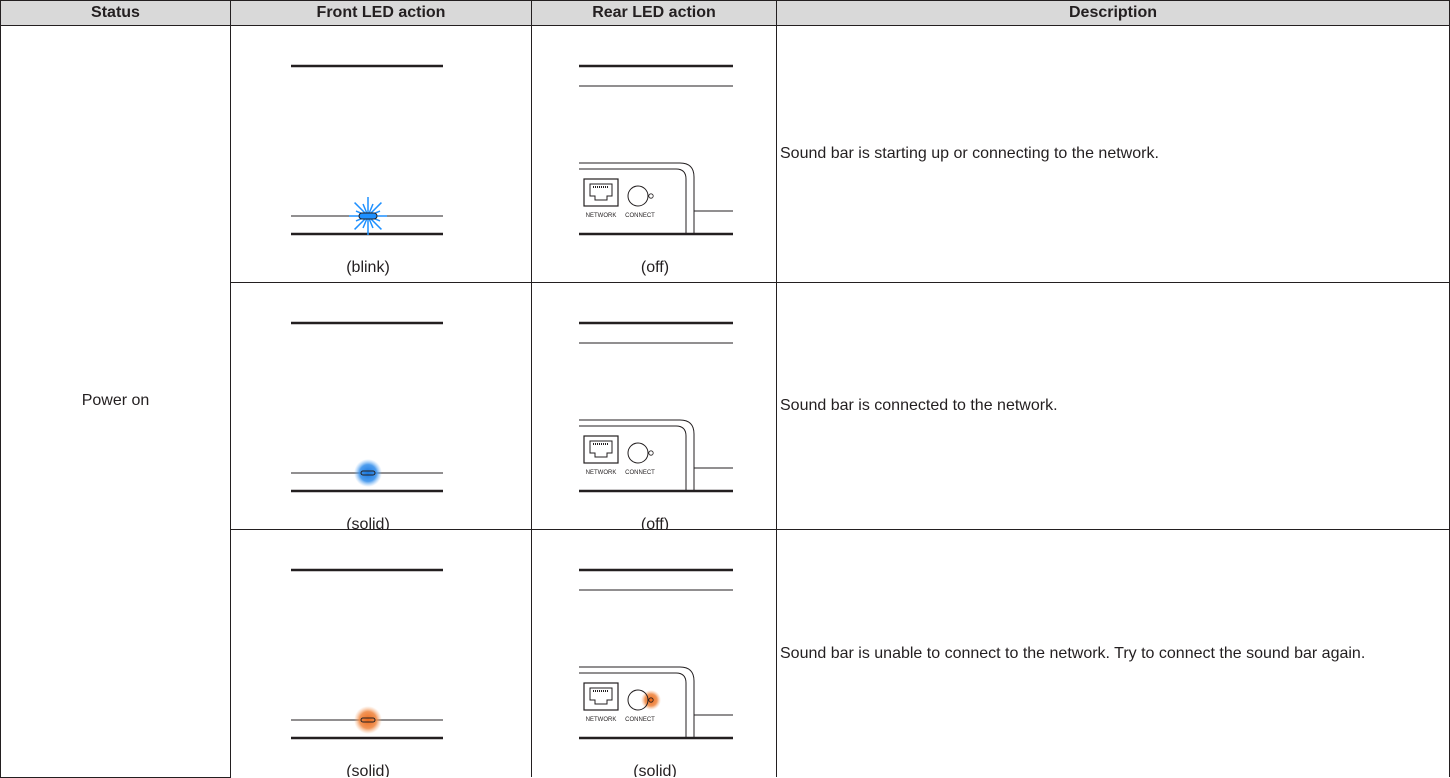 This screenshot has width=1450, height=778. Describe the element at coordinates (381, 13) in the screenshot. I see `header-cell: Front LED action` at that location.